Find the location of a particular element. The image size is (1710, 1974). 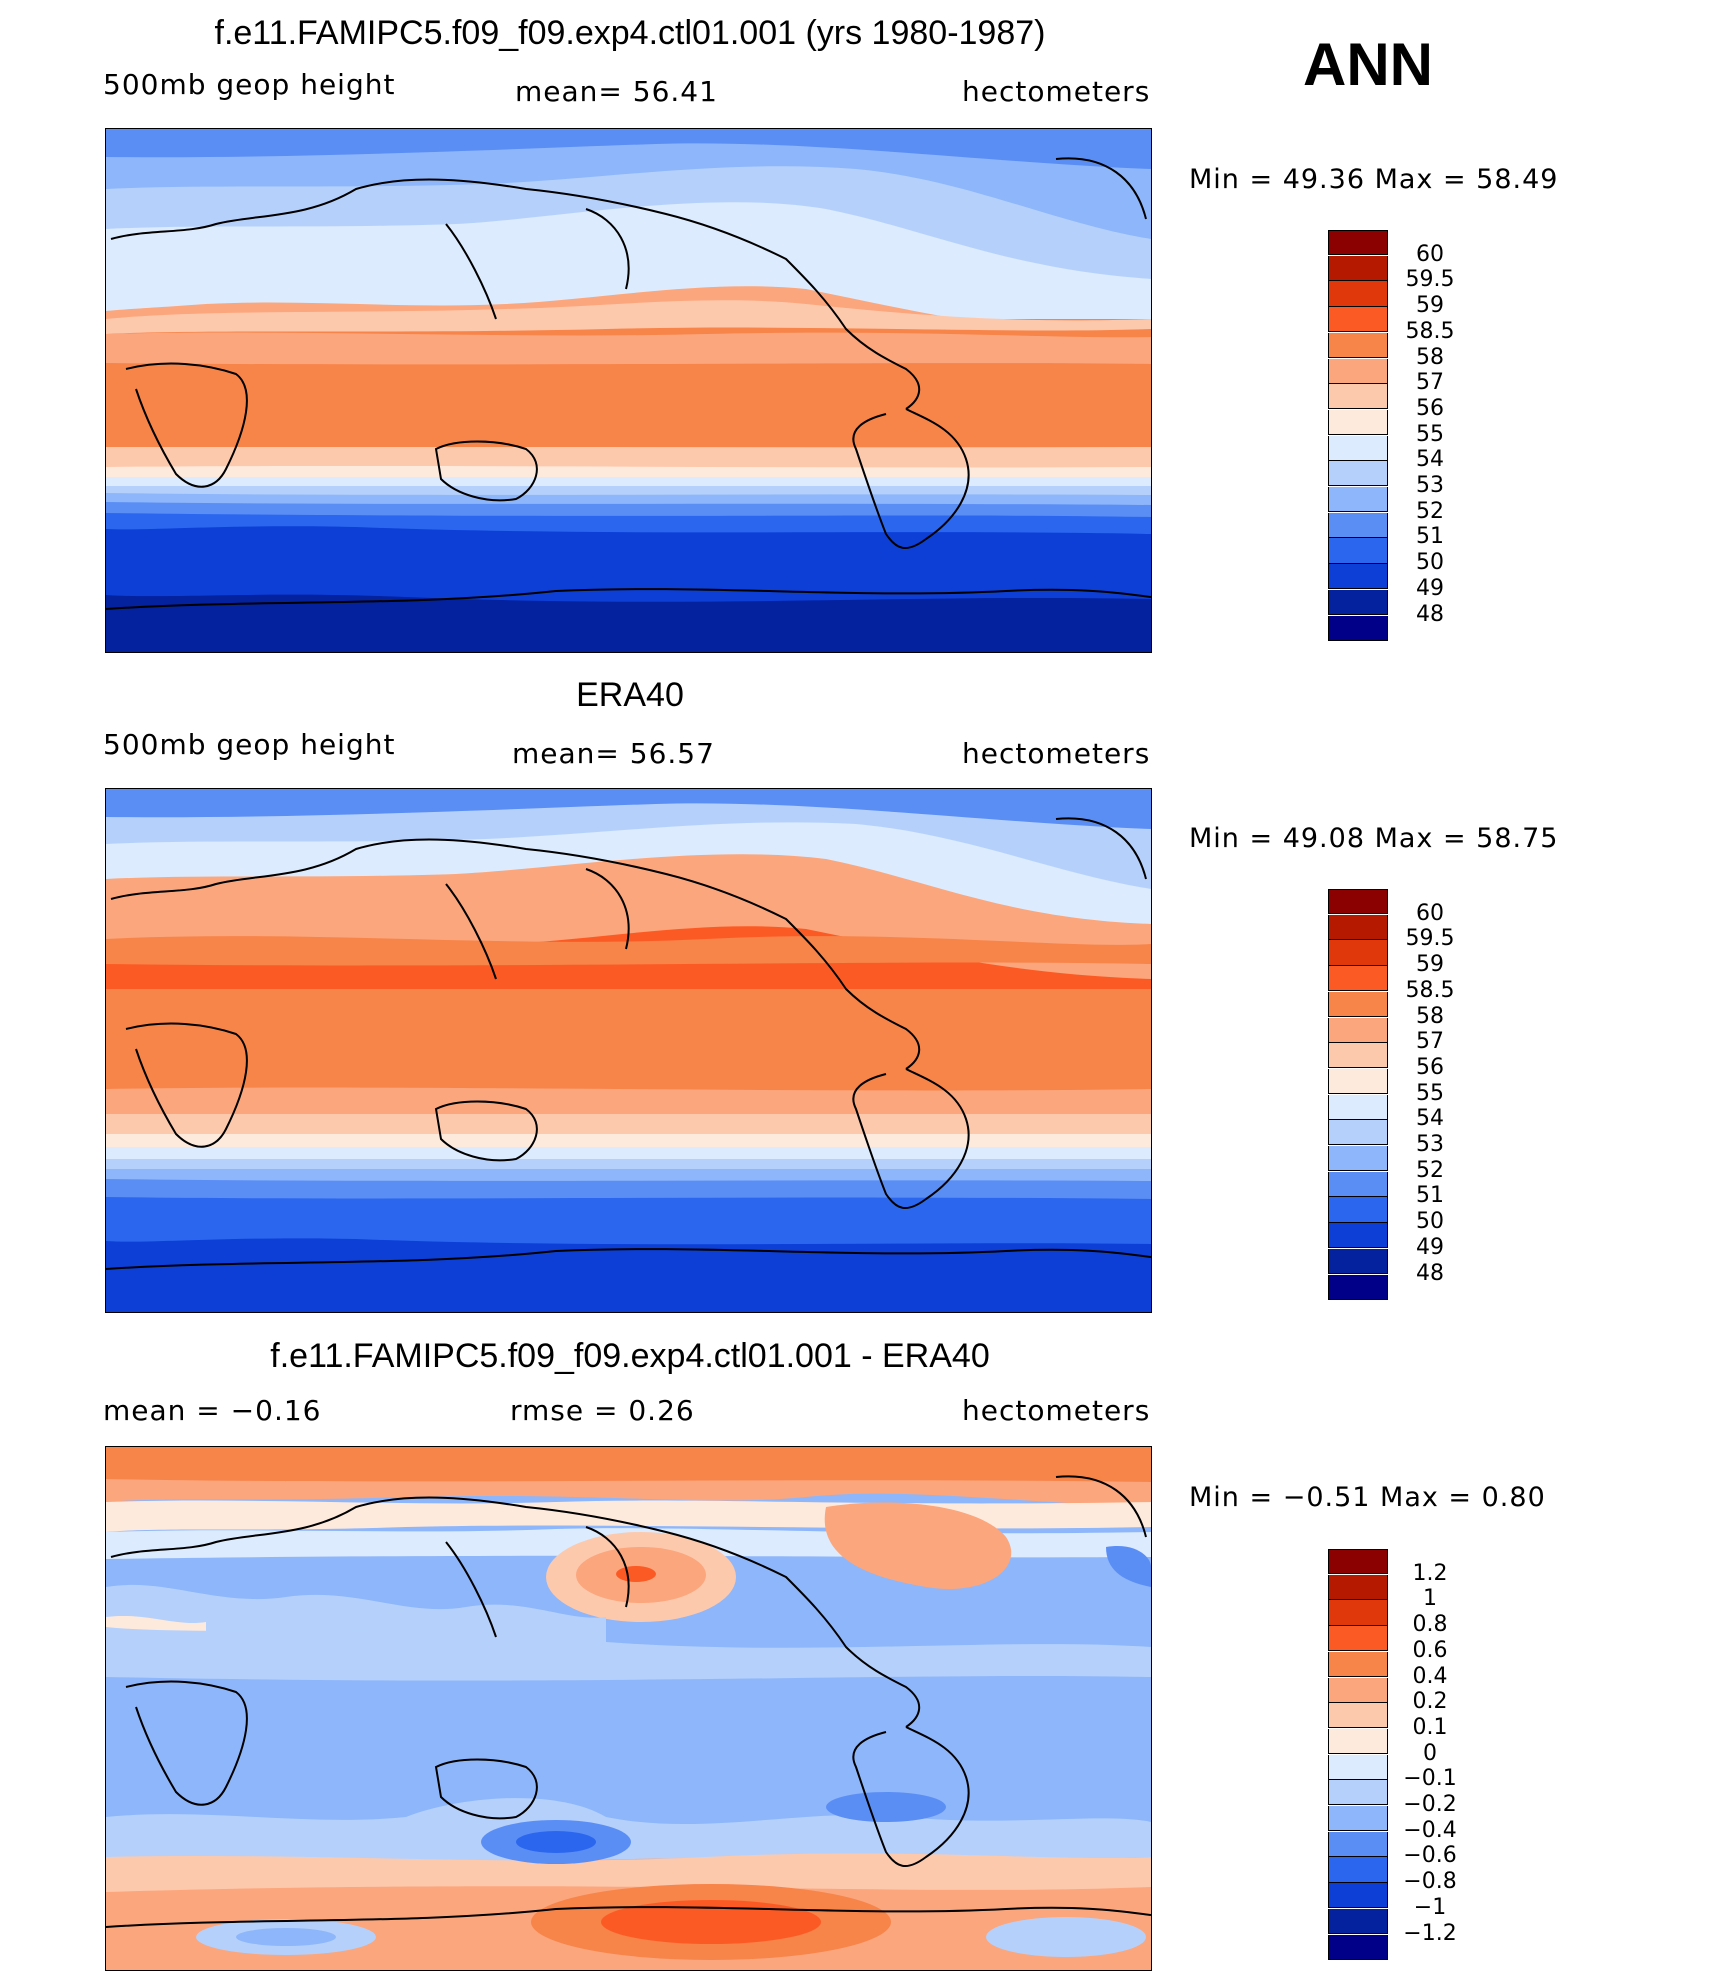

colorbar-tick-label: 52 is located at coordinates (1430, 511).